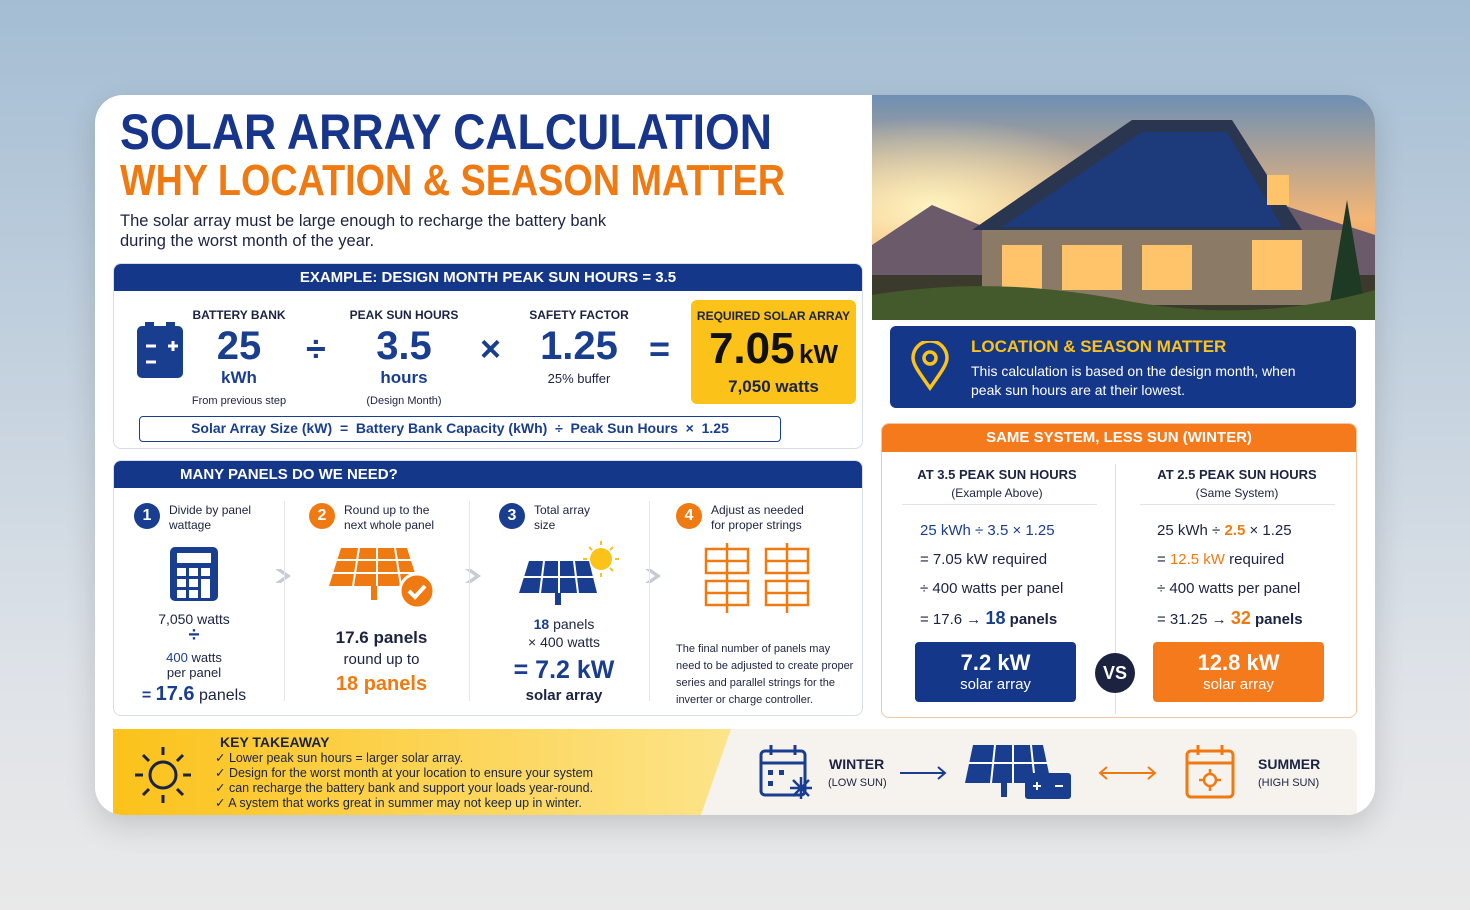  I want to click on step1-b: 400 watts, so click(194, 657).